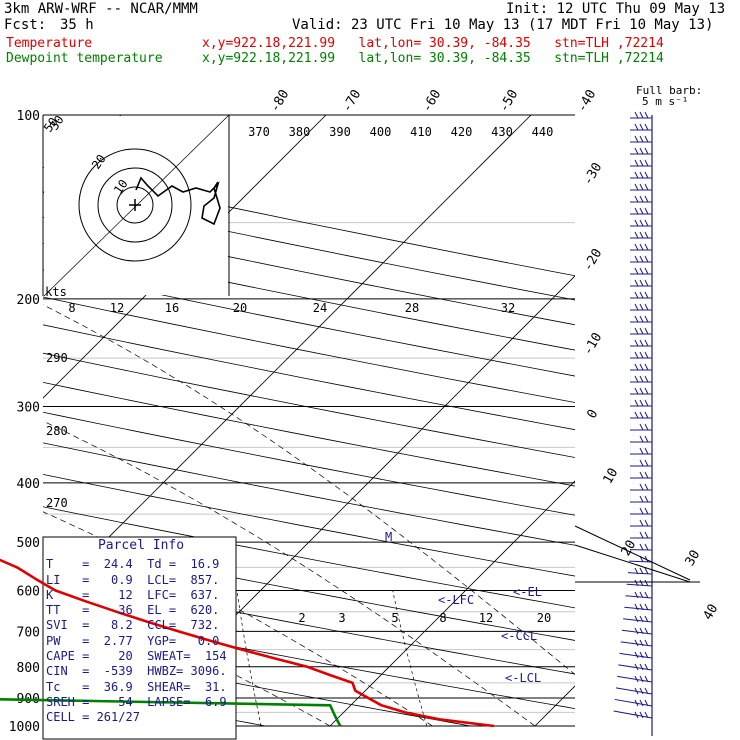 The width and height of the screenshot is (740, 740). Describe the element at coordinates (543, 132) in the screenshot. I see `theta-label: 440` at that location.